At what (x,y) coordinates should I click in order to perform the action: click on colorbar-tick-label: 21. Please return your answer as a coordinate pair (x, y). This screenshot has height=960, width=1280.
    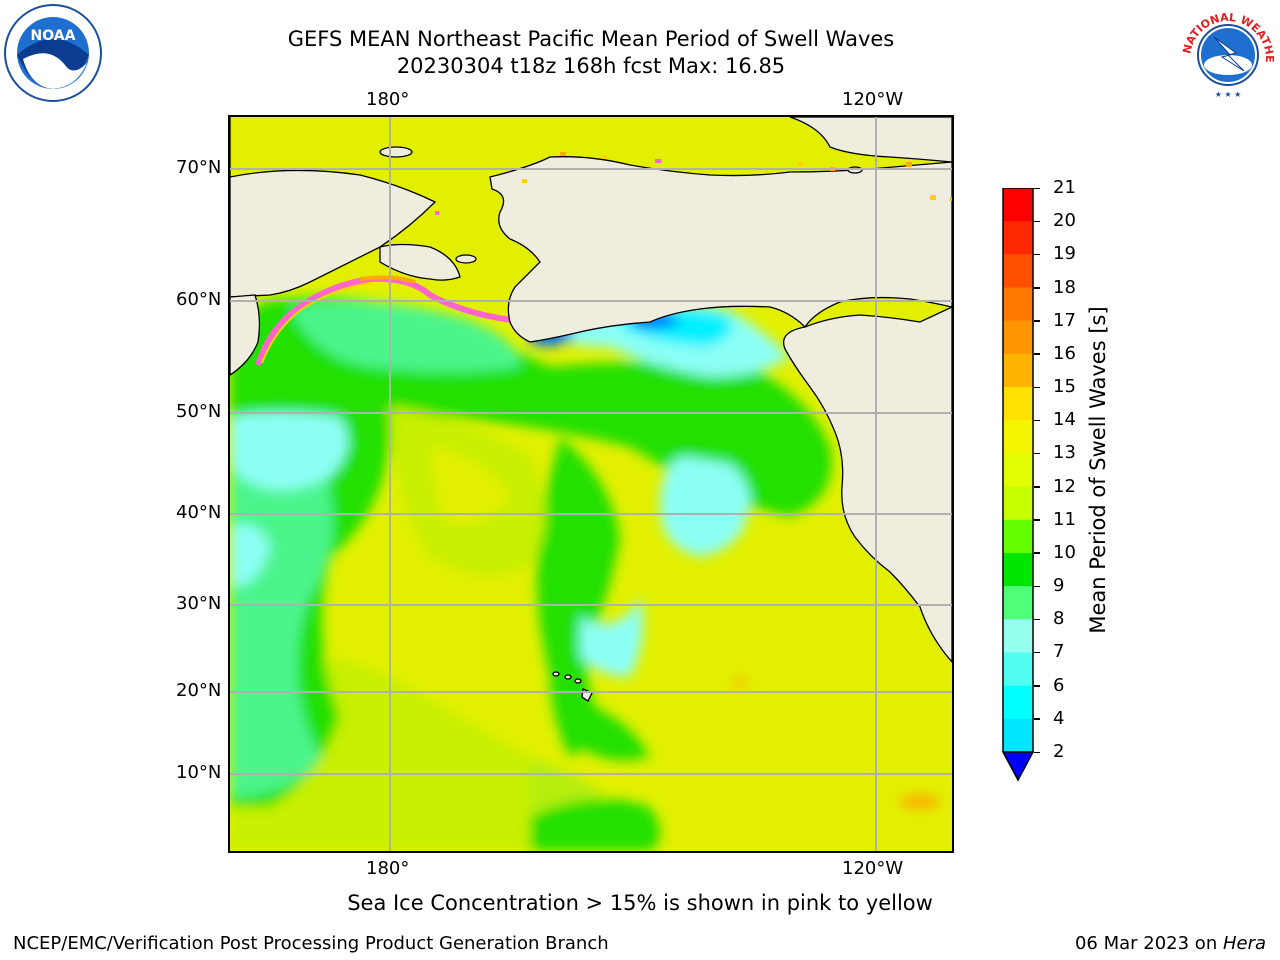
    Looking at the image, I should click on (1064, 187).